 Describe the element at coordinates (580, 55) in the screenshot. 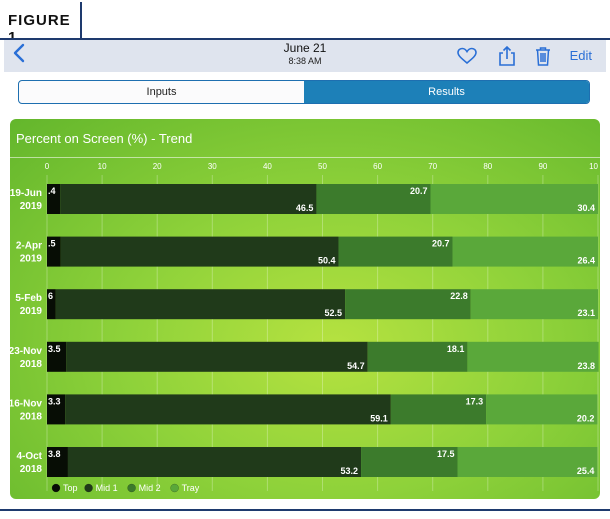

I see `edit-button: Edit` at that location.